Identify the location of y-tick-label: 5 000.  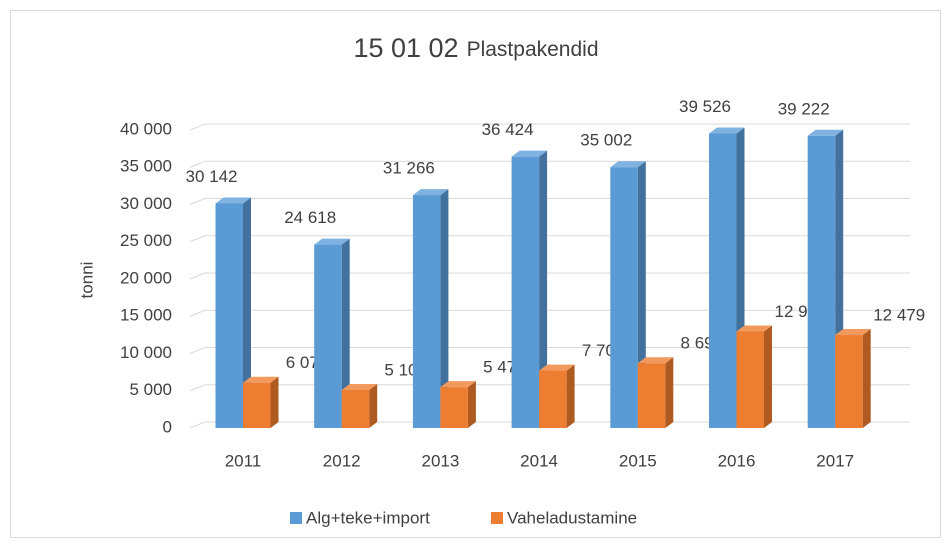
(150, 389).